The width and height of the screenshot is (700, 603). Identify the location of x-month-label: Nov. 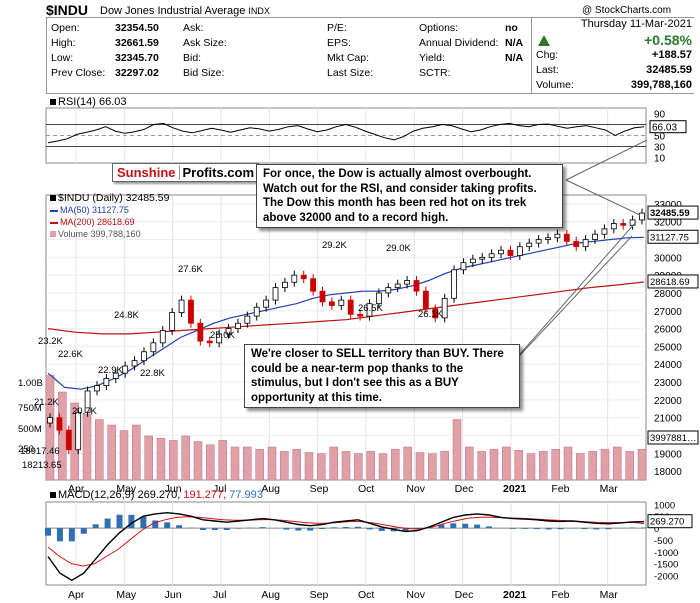
(415, 489).